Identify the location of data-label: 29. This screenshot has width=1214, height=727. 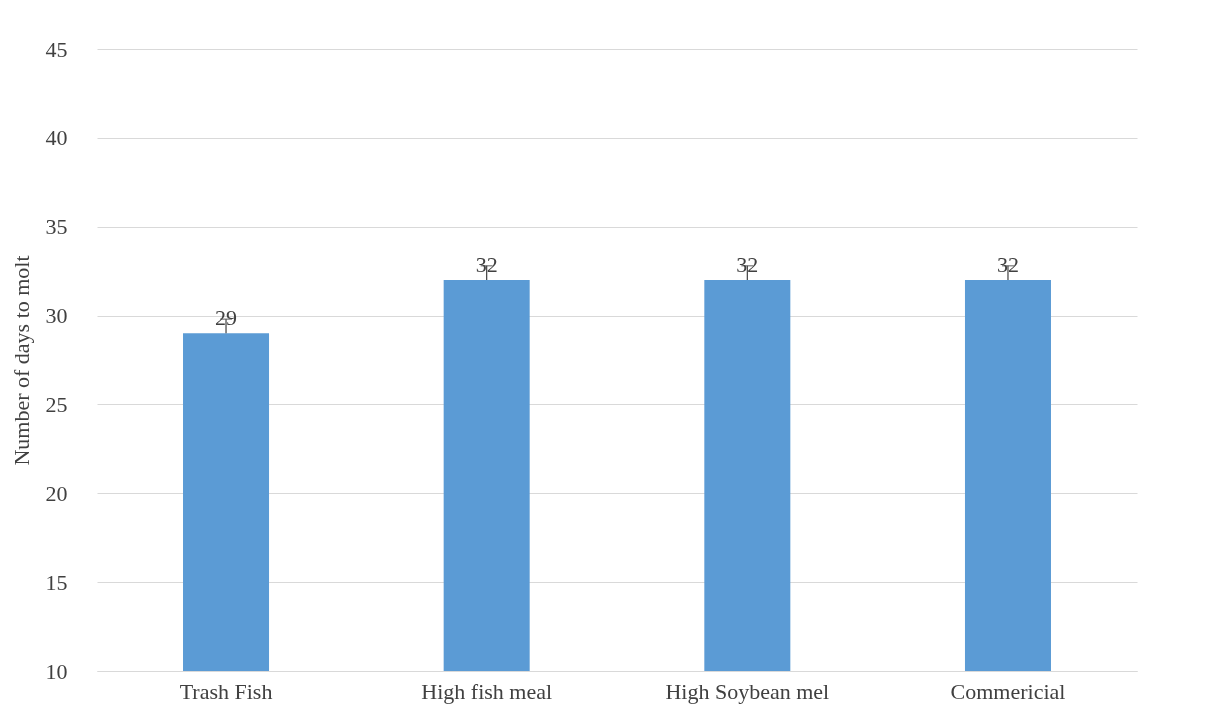
(226, 318).